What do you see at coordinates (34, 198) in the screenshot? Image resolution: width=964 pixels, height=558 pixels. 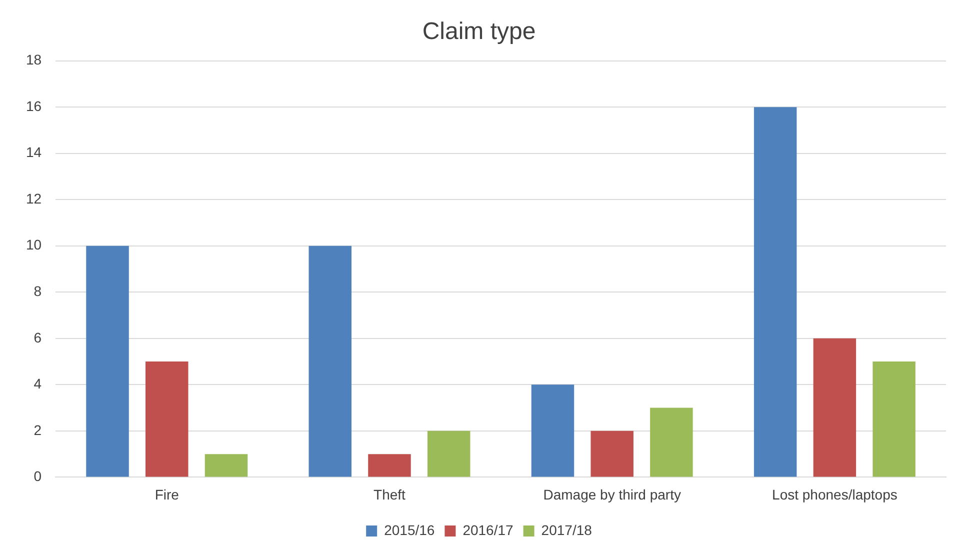 I see `y-tick-label: 12` at bounding box center [34, 198].